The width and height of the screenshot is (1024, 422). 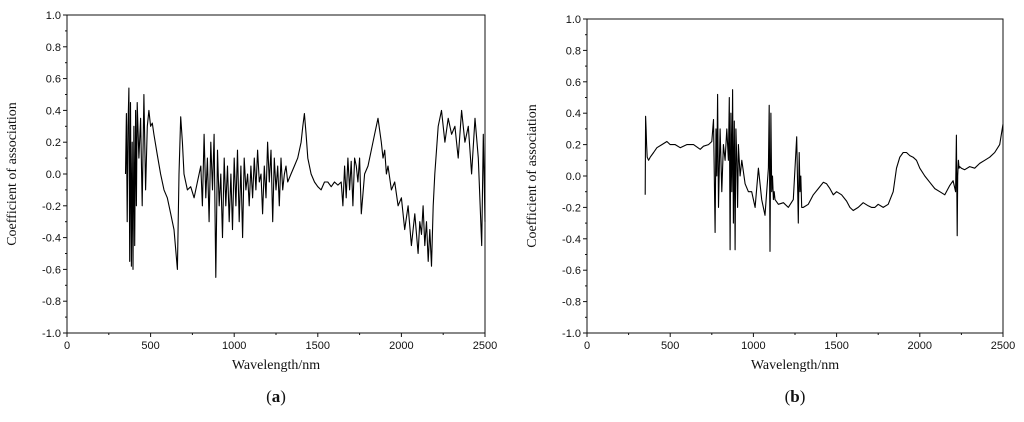 I want to click on panel-label-letter: a, so click(x=276, y=396).